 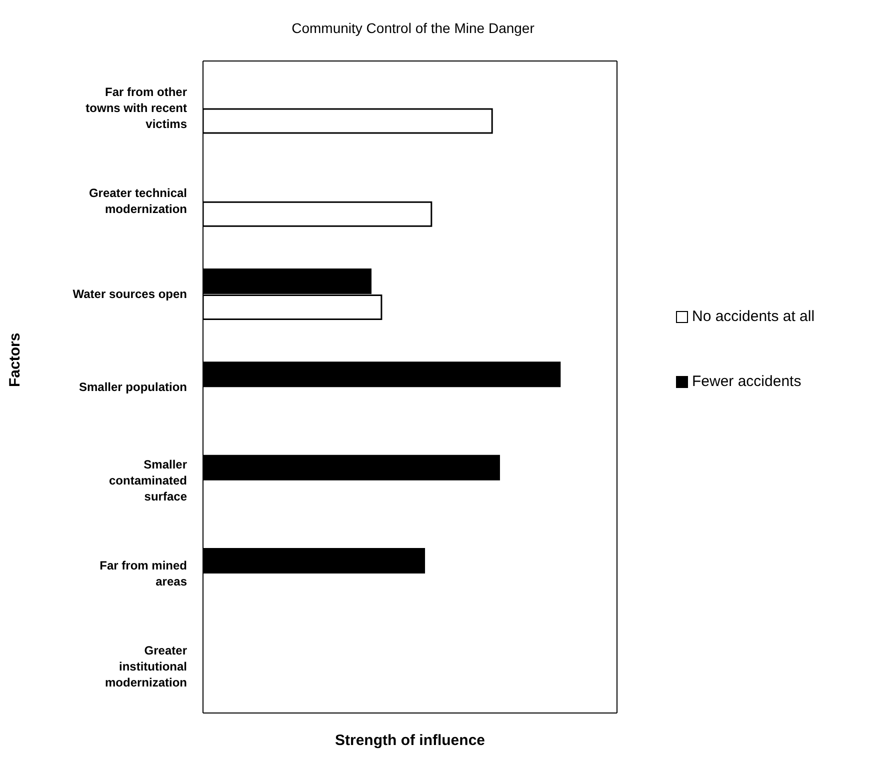 I want to click on y-tick-label: Far from other towns with recent victims, so click(x=137, y=107).